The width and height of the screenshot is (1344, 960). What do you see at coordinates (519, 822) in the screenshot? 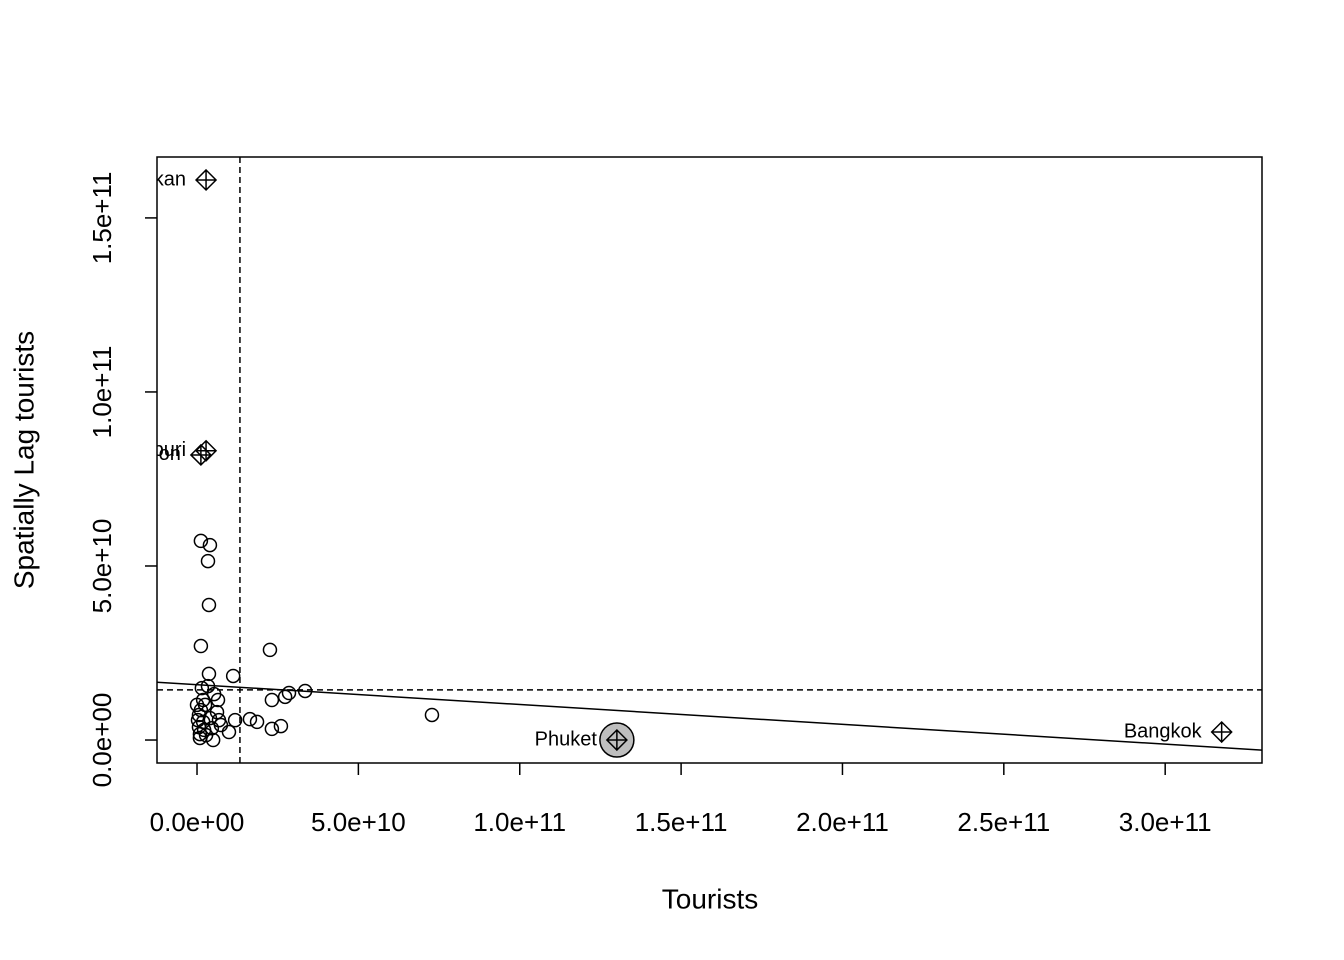
I see `x-tick-label: 1.0e+11` at bounding box center [519, 822].